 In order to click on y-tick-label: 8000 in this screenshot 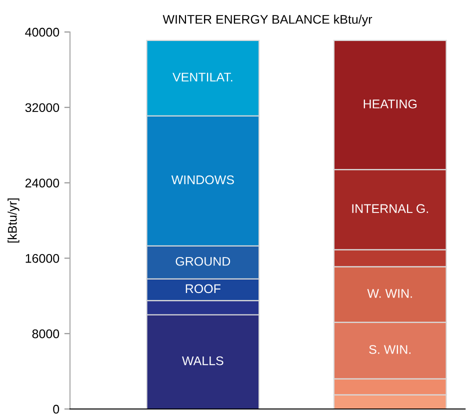, I will do `click(46, 333)`.